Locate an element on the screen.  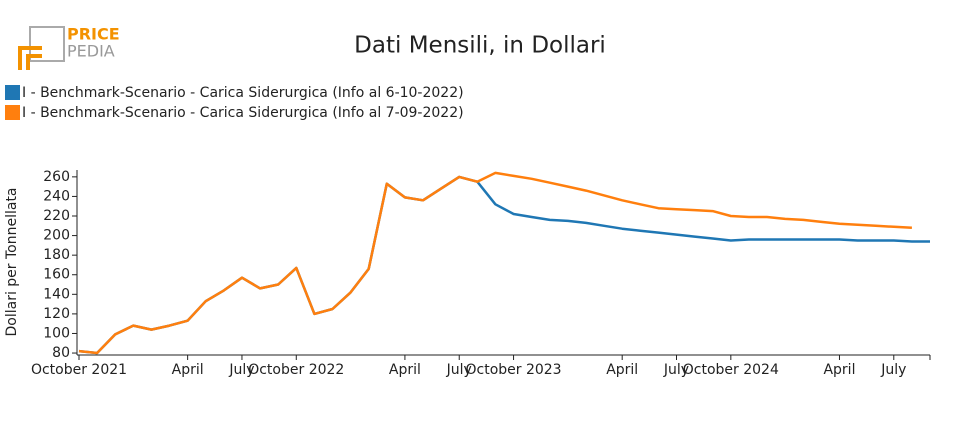
logo-icon is located at coordinates (30, 58).